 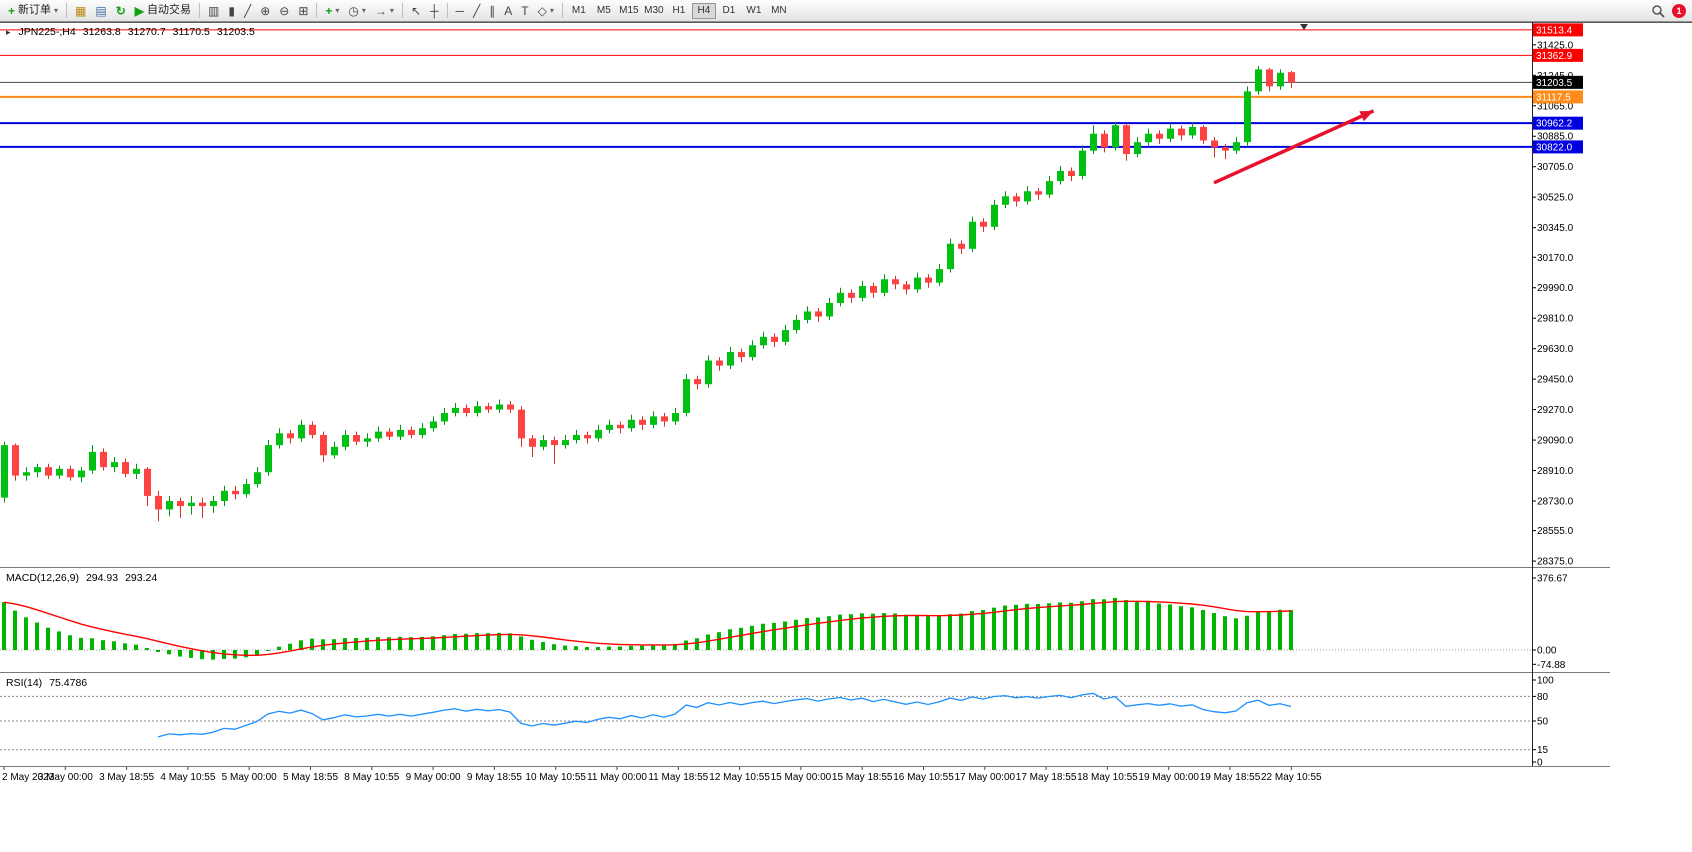 I want to click on bar-chart-button: ▥, so click(x=213, y=11).